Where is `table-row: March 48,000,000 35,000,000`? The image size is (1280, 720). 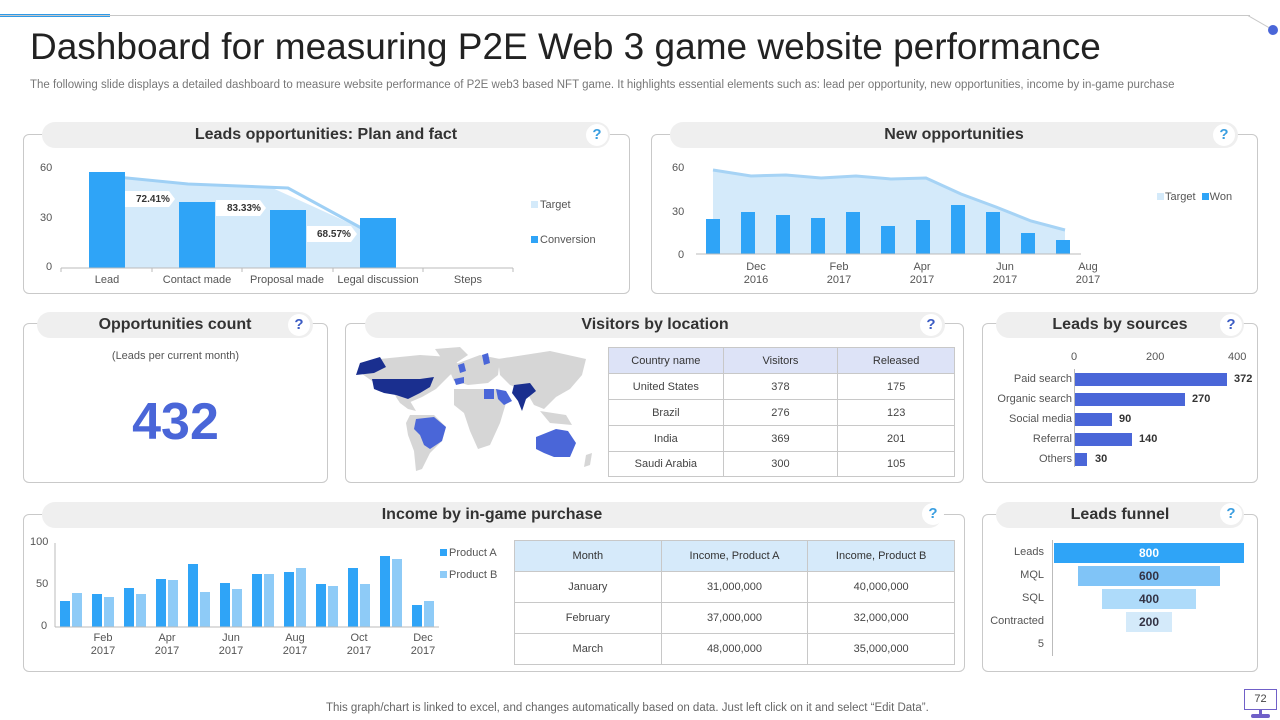 table-row: March 48,000,000 35,000,000 is located at coordinates (734, 649).